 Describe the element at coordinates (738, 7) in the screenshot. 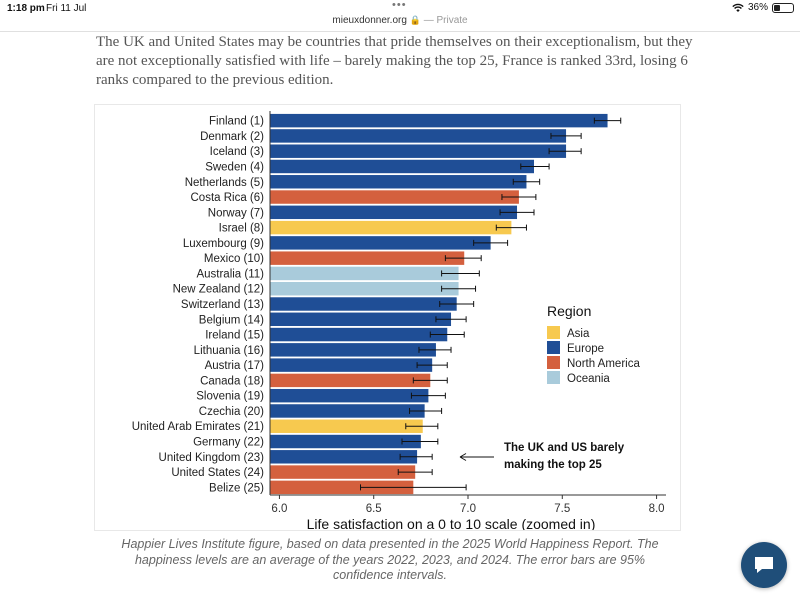

I see `wifi-icon` at that location.